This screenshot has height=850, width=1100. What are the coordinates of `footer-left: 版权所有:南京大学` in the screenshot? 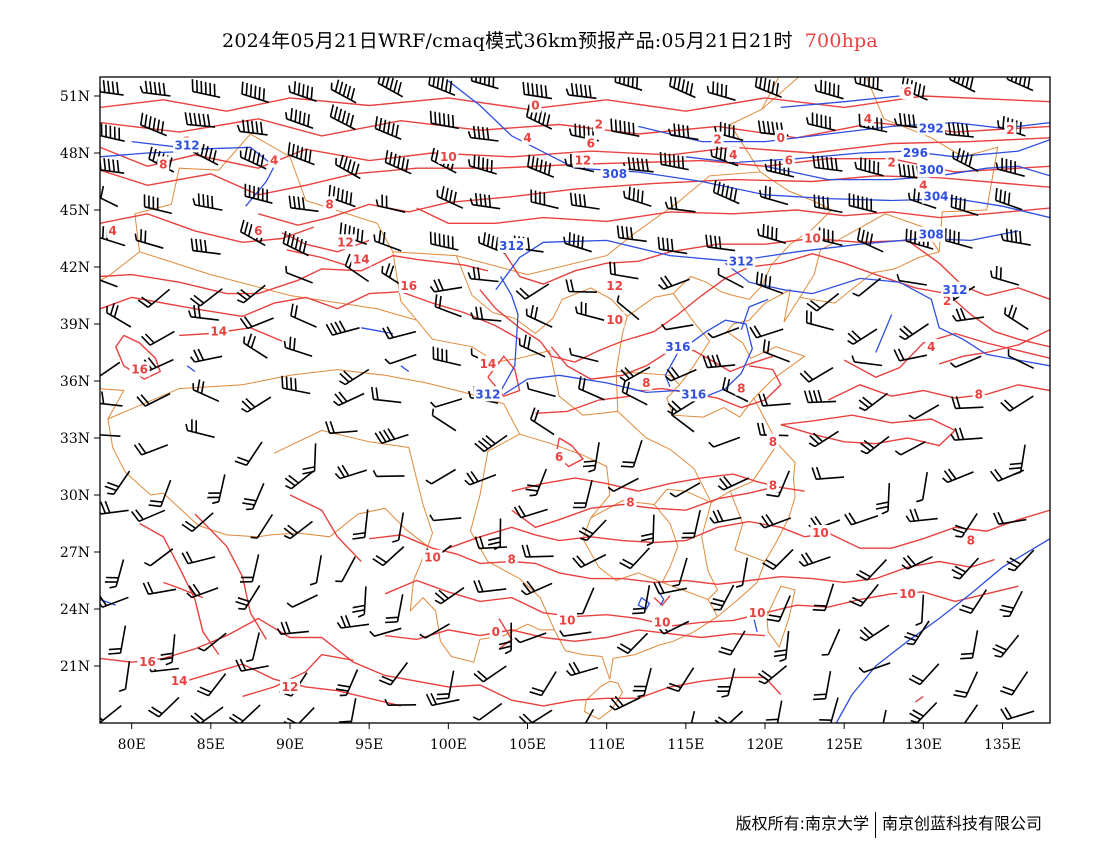 It's located at (802, 823).